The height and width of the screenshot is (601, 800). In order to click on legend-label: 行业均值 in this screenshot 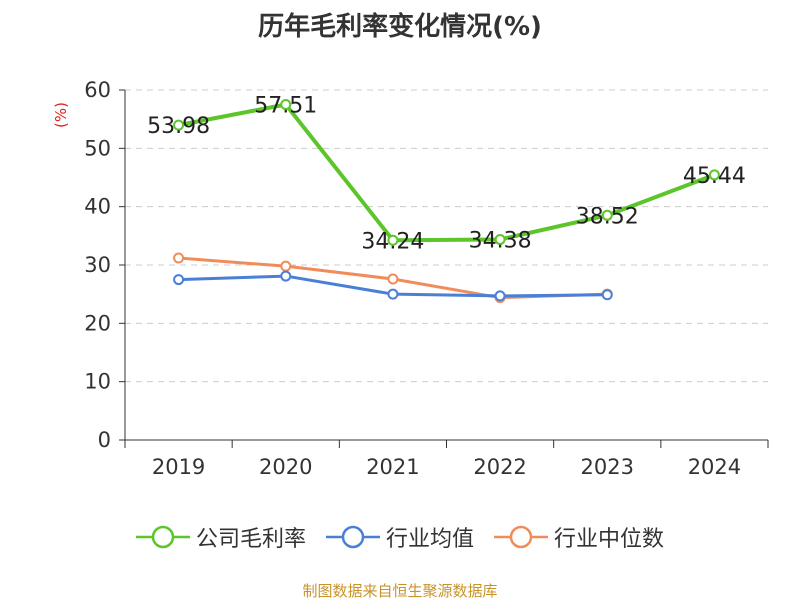, I will do `click(429, 539)`.